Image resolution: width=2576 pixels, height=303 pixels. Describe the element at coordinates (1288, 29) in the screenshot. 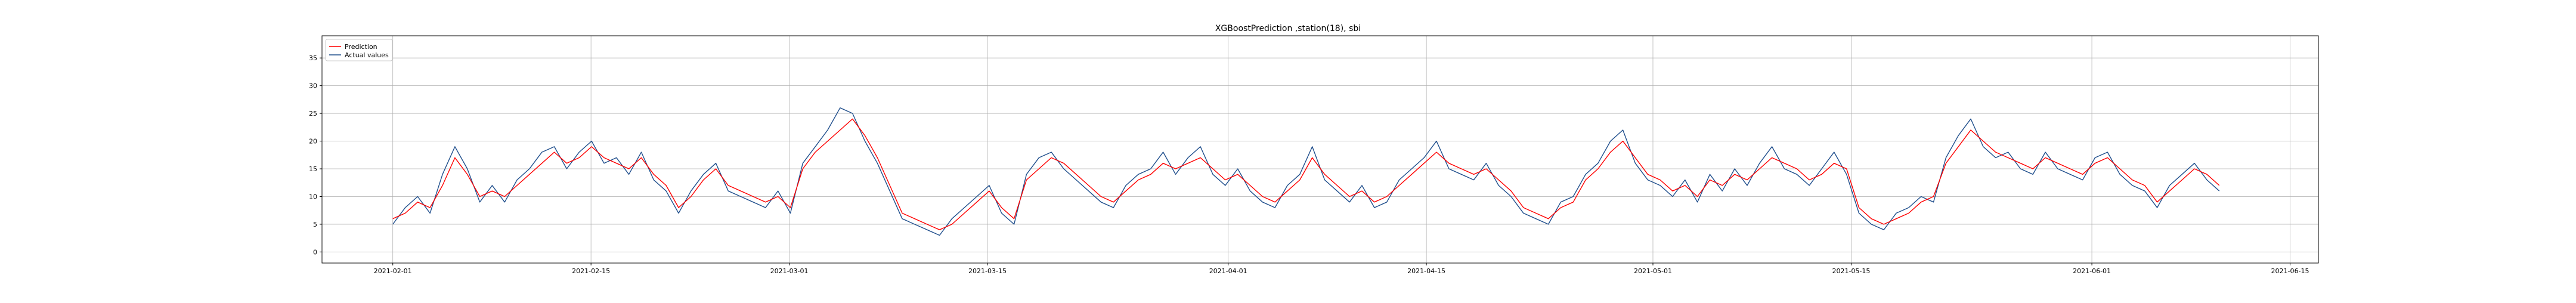

I see `chart-title: XGBoostPrediction ,station(18), sbi` at that location.